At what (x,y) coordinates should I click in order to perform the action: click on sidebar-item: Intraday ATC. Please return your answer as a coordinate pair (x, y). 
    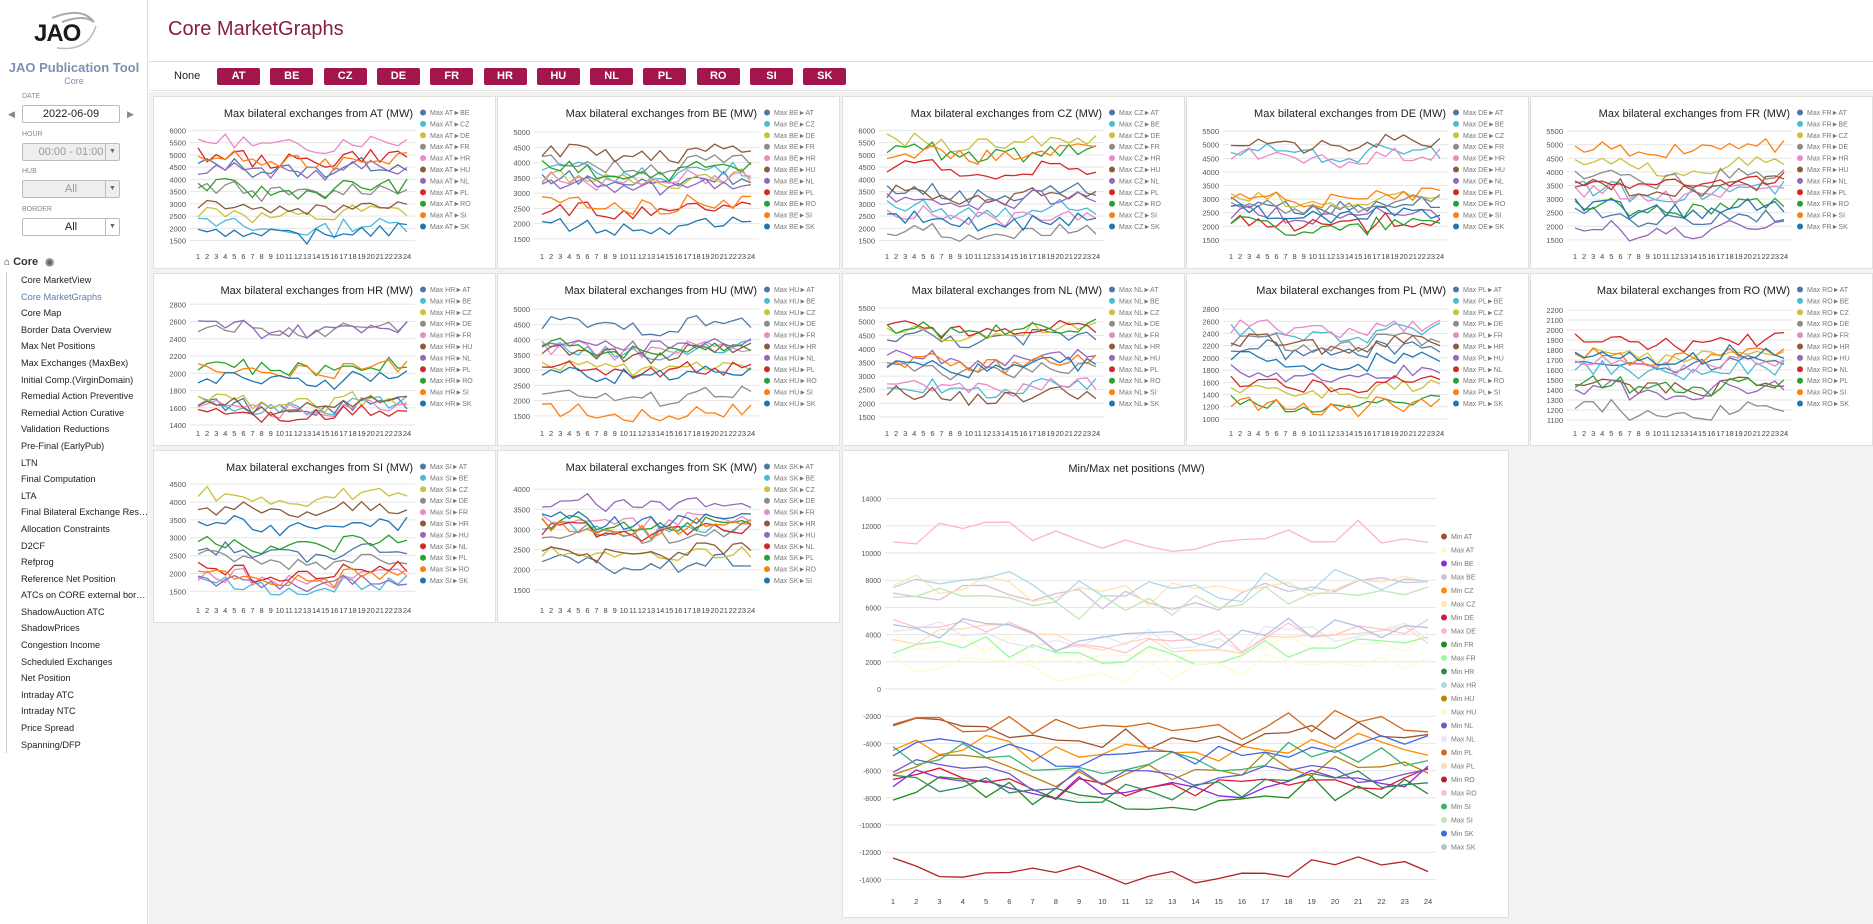
    Looking at the image, I should click on (47, 694).